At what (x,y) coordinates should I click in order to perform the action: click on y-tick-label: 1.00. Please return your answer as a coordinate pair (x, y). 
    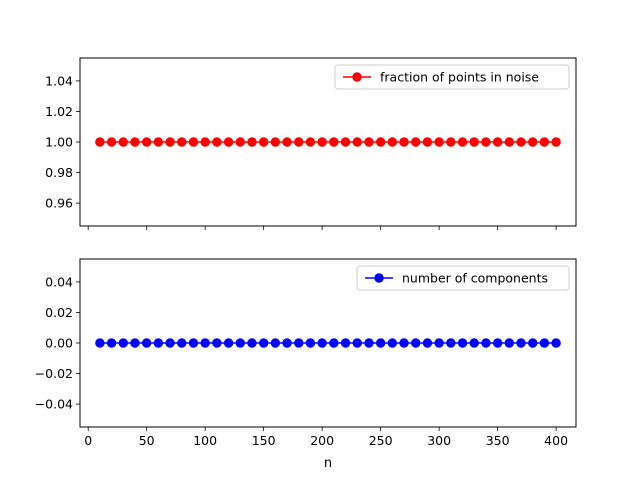
    Looking at the image, I should click on (59, 142).